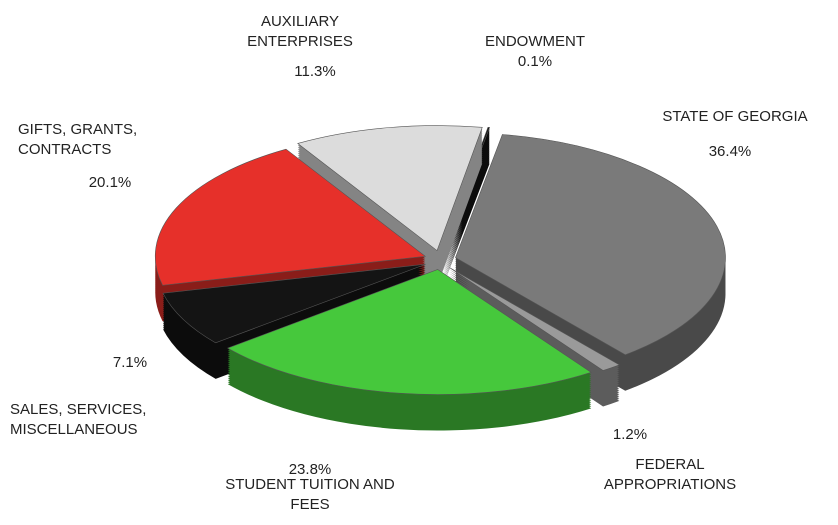  I want to click on value-label: 20.1%, so click(110, 182).